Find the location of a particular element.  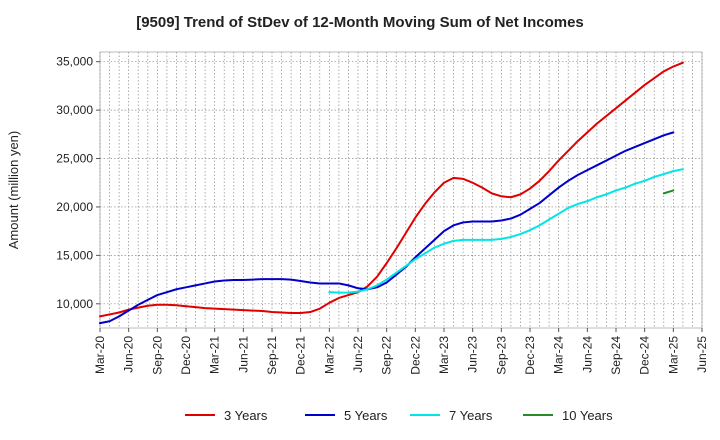

x-tick-label: Dec-22 is located at coordinates (415, 355).